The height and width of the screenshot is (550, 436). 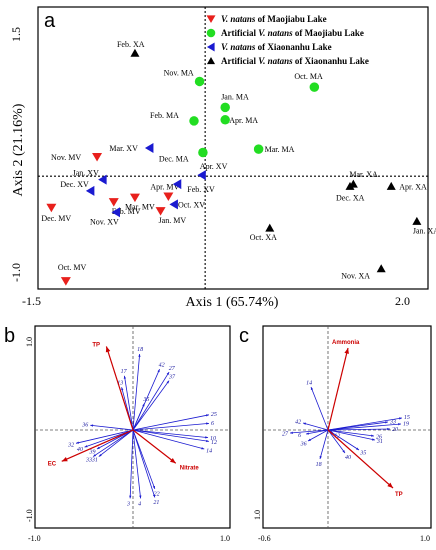 What do you see at coordinates (276, 47) in the screenshot?
I see `legend-entry-2: V. natans of Xiaonanhu Lake` at bounding box center [276, 47].